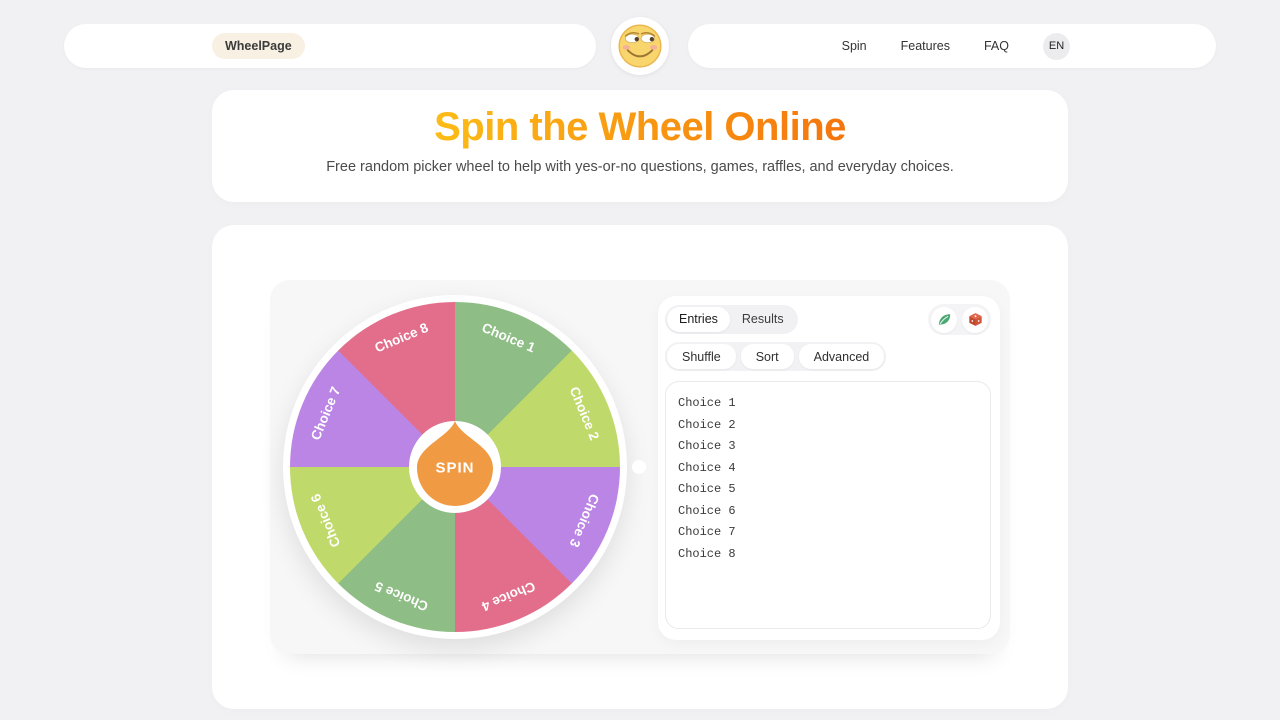  Describe the element at coordinates (707, 424) in the screenshot. I see `entry-line: Choice 2` at that location.